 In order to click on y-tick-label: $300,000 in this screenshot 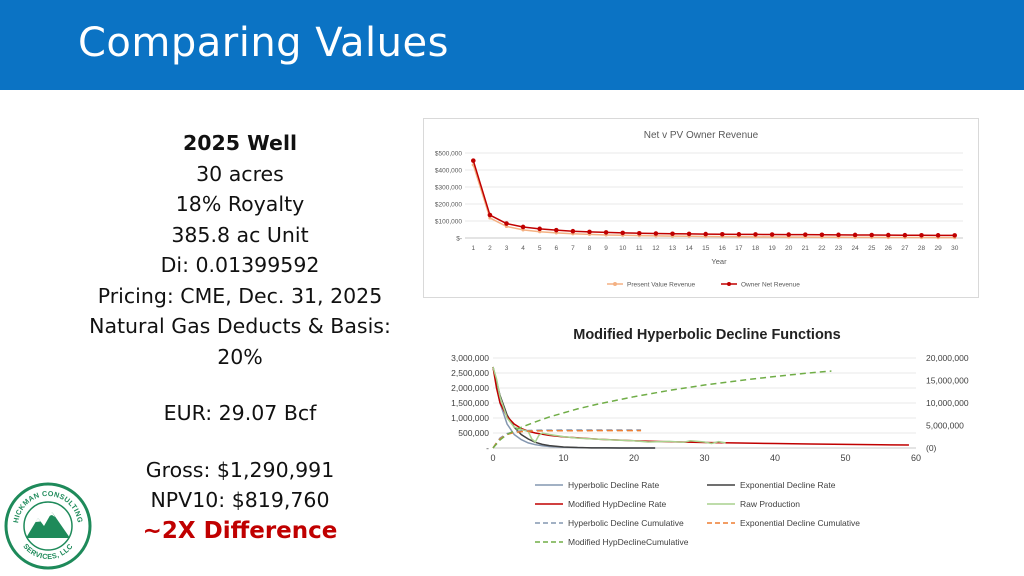, I will do `click(448, 188)`.